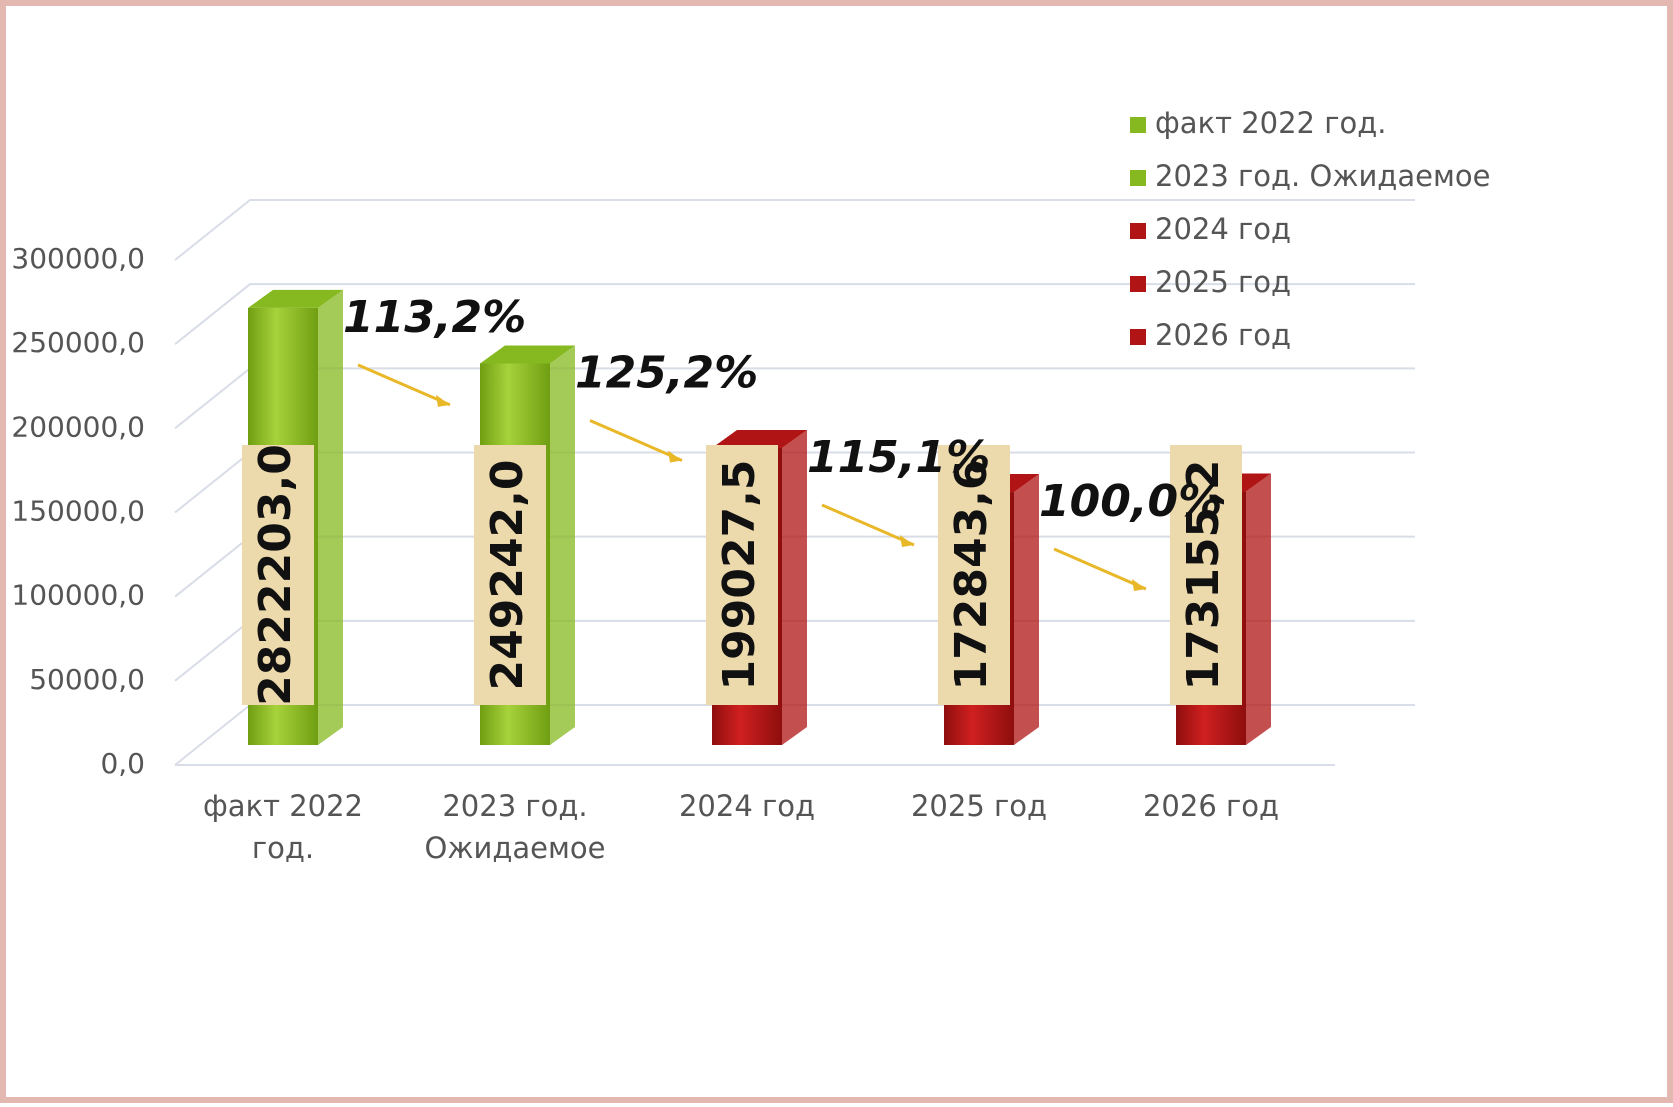 The image size is (1673, 1107). I want to click on value-label: 2822203,0, so click(275, 575).